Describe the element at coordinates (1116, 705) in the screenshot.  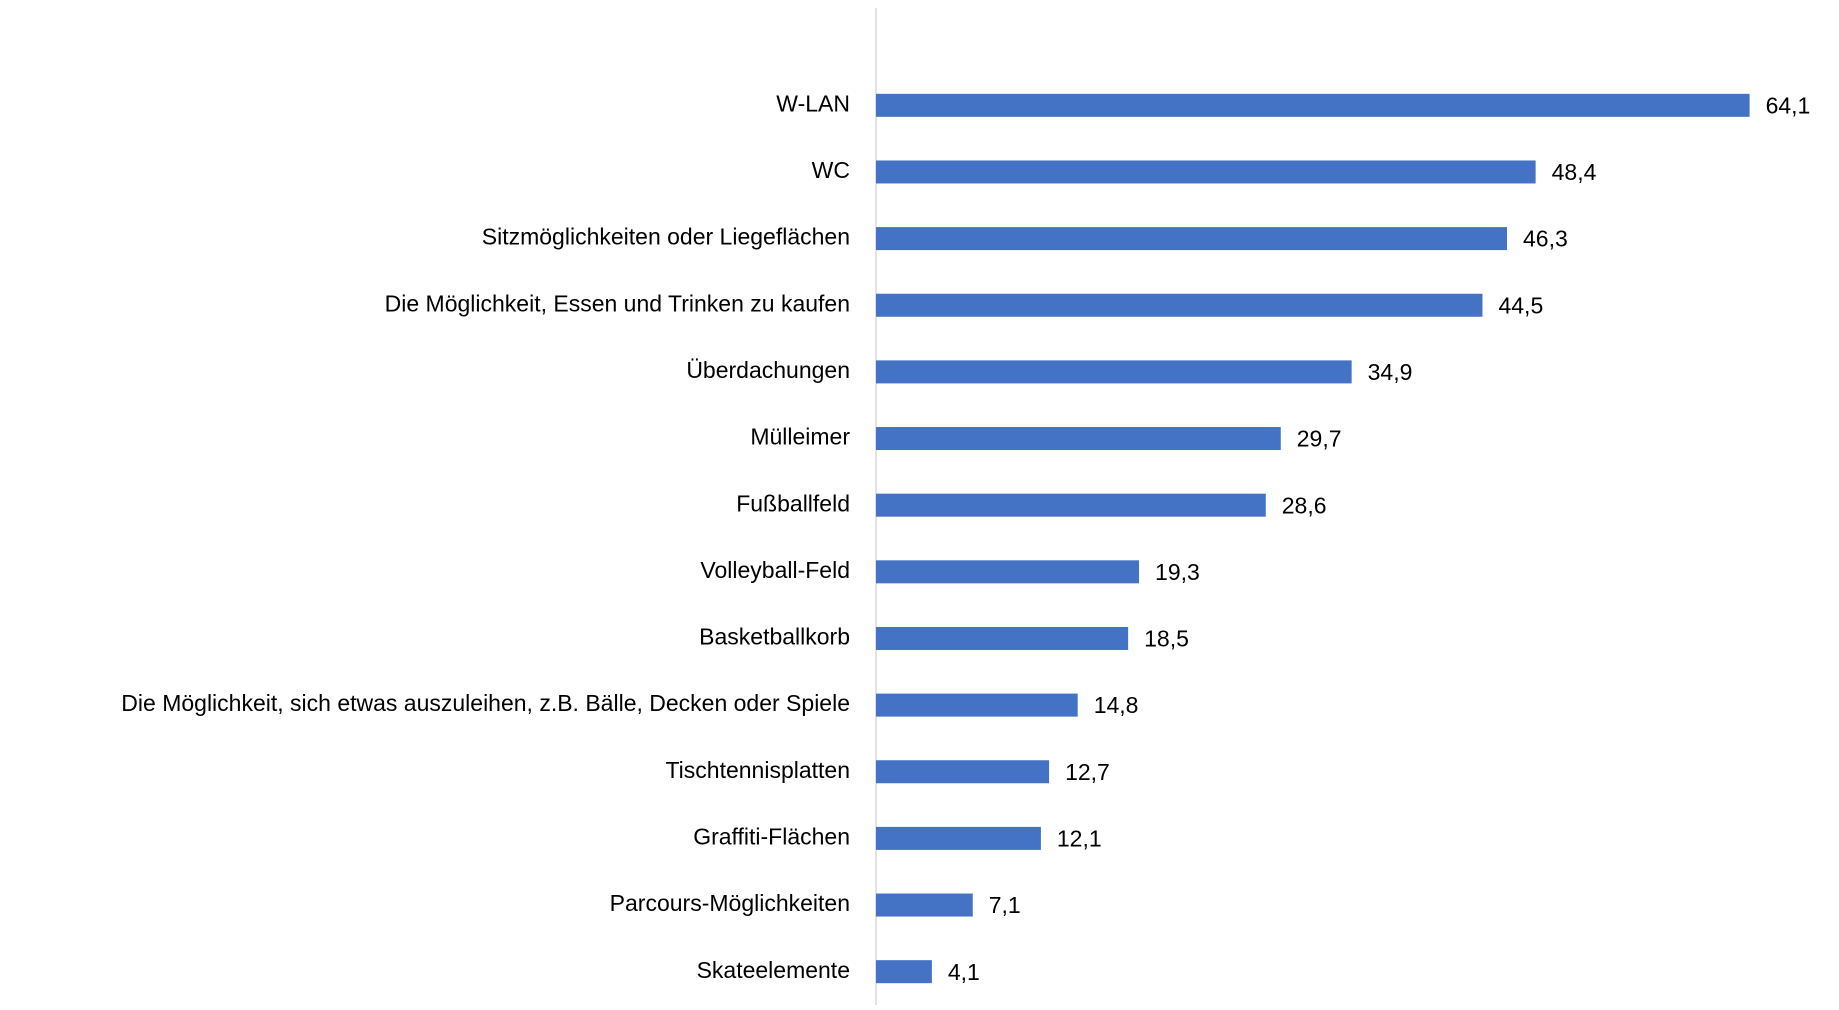
I see `data-label: 14,8` at that location.